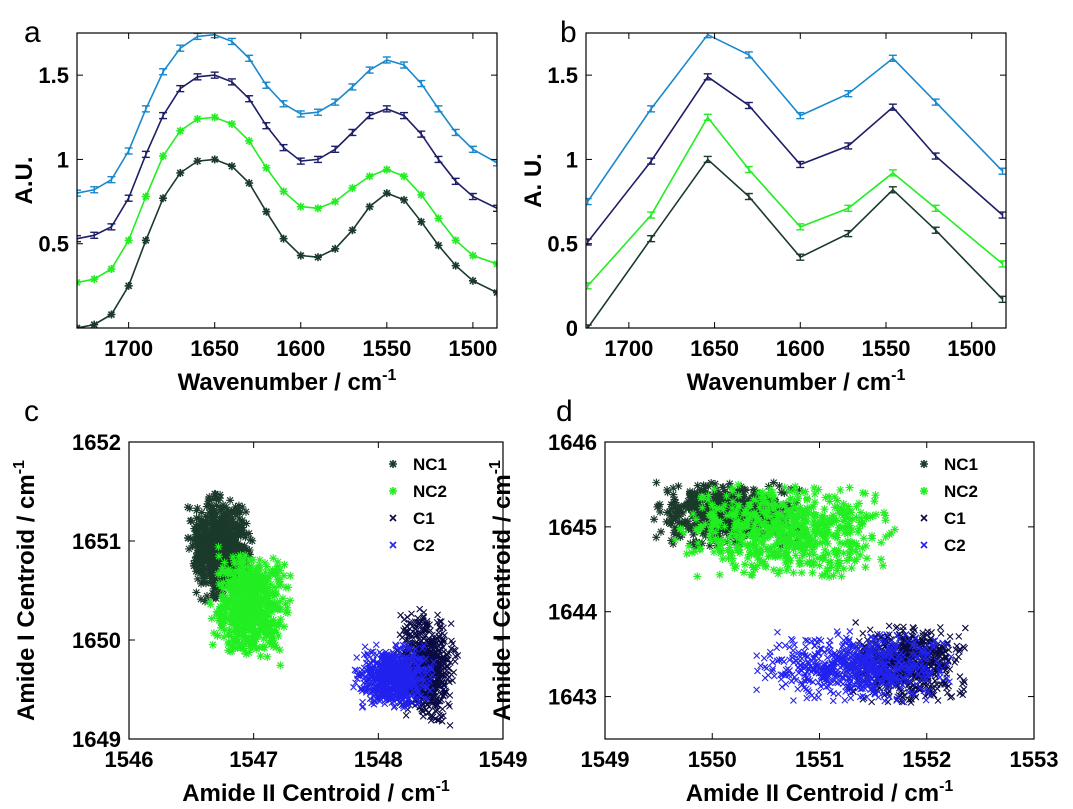 This screenshot has width=1073, height=809. I want to click on series-cloud-C2, so click(393, 676).